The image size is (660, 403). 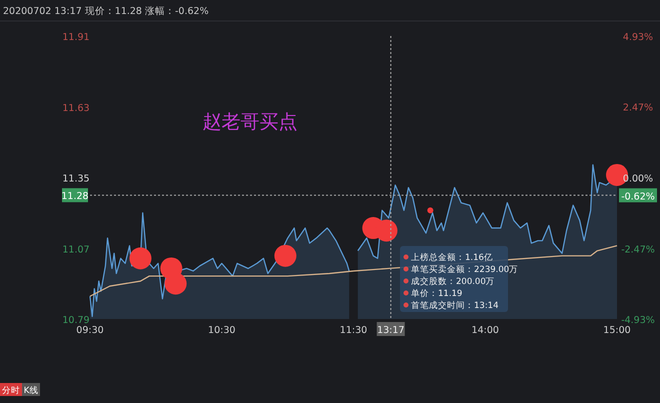 What do you see at coordinates (454, 305) in the screenshot?
I see `annotation: 首笔成交时间：13:14` at bounding box center [454, 305].